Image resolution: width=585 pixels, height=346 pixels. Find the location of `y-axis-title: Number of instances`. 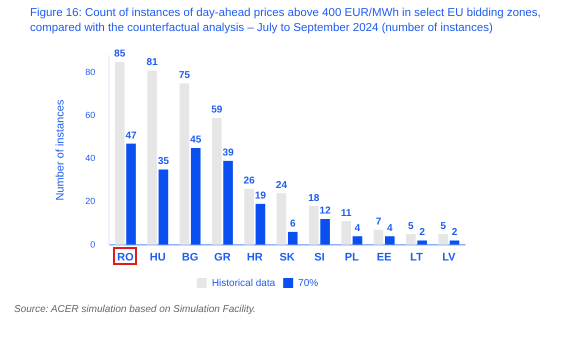

y-axis-title: Number of instances is located at coordinates (60, 150).